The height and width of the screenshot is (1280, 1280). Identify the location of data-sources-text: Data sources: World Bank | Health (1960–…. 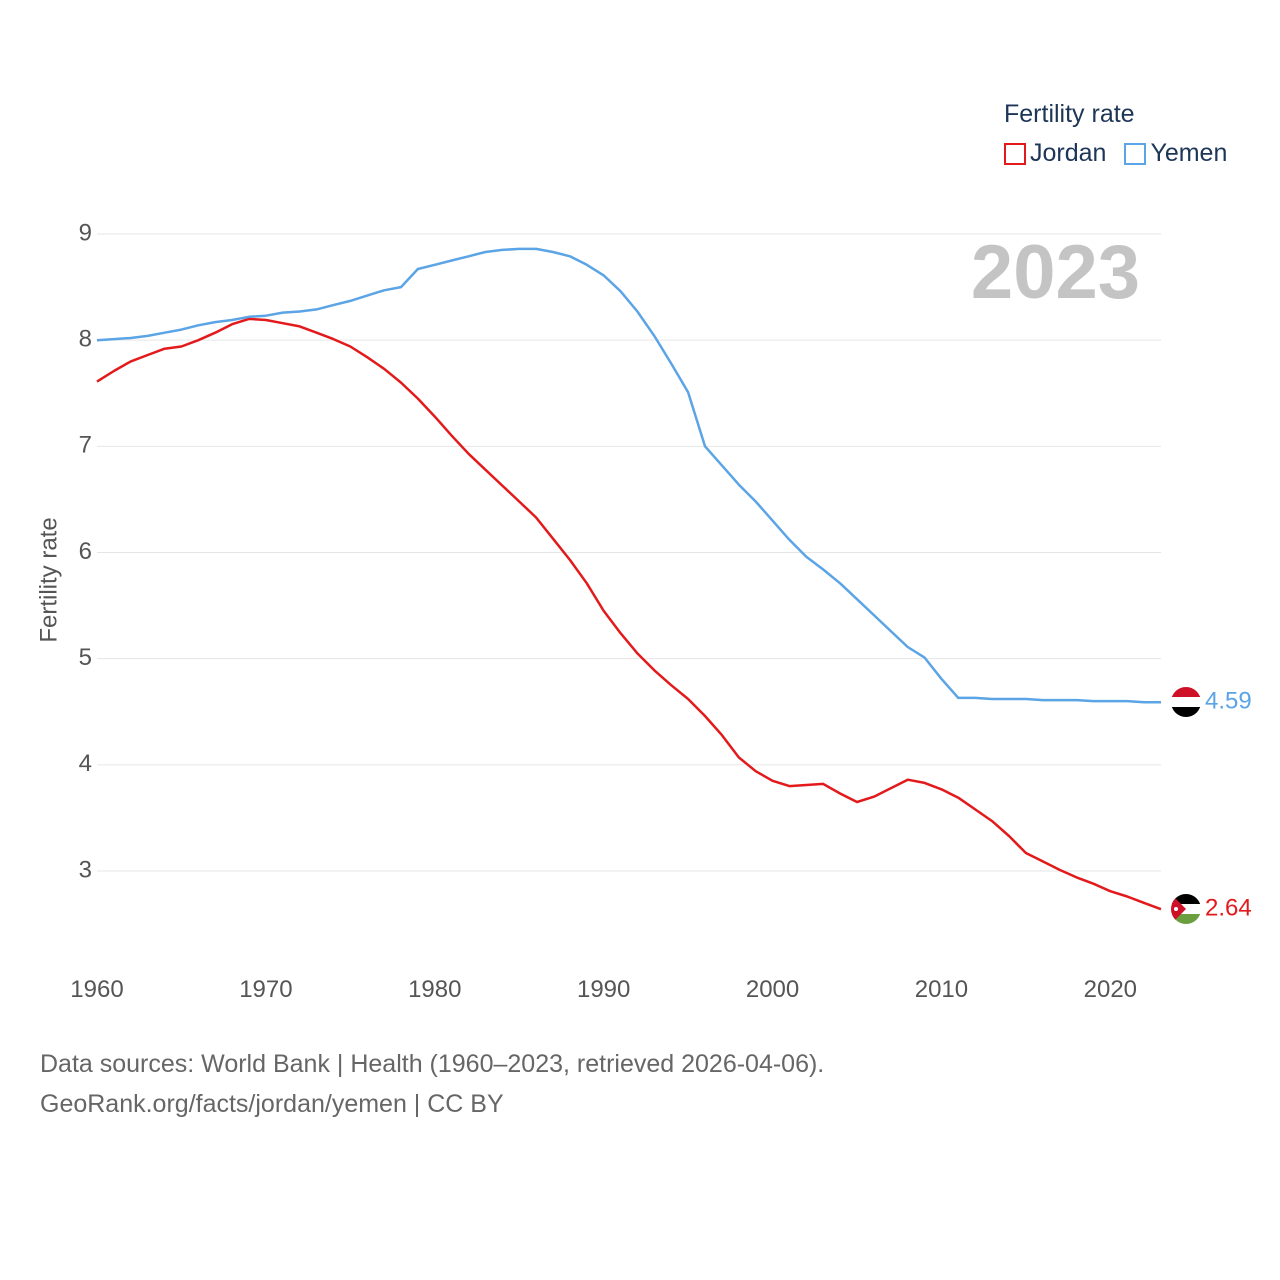
(432, 1064).